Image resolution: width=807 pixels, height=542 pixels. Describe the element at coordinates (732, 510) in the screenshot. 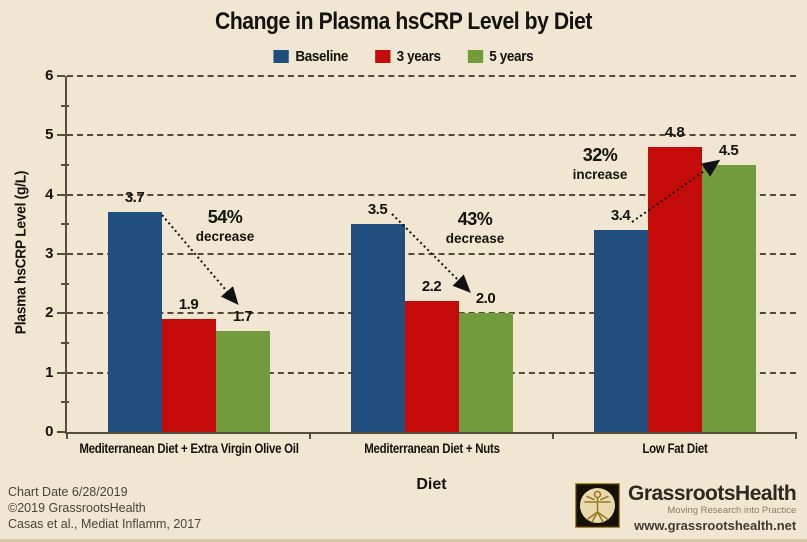

I see `logo-tagline: Moving Research into Practice` at that location.